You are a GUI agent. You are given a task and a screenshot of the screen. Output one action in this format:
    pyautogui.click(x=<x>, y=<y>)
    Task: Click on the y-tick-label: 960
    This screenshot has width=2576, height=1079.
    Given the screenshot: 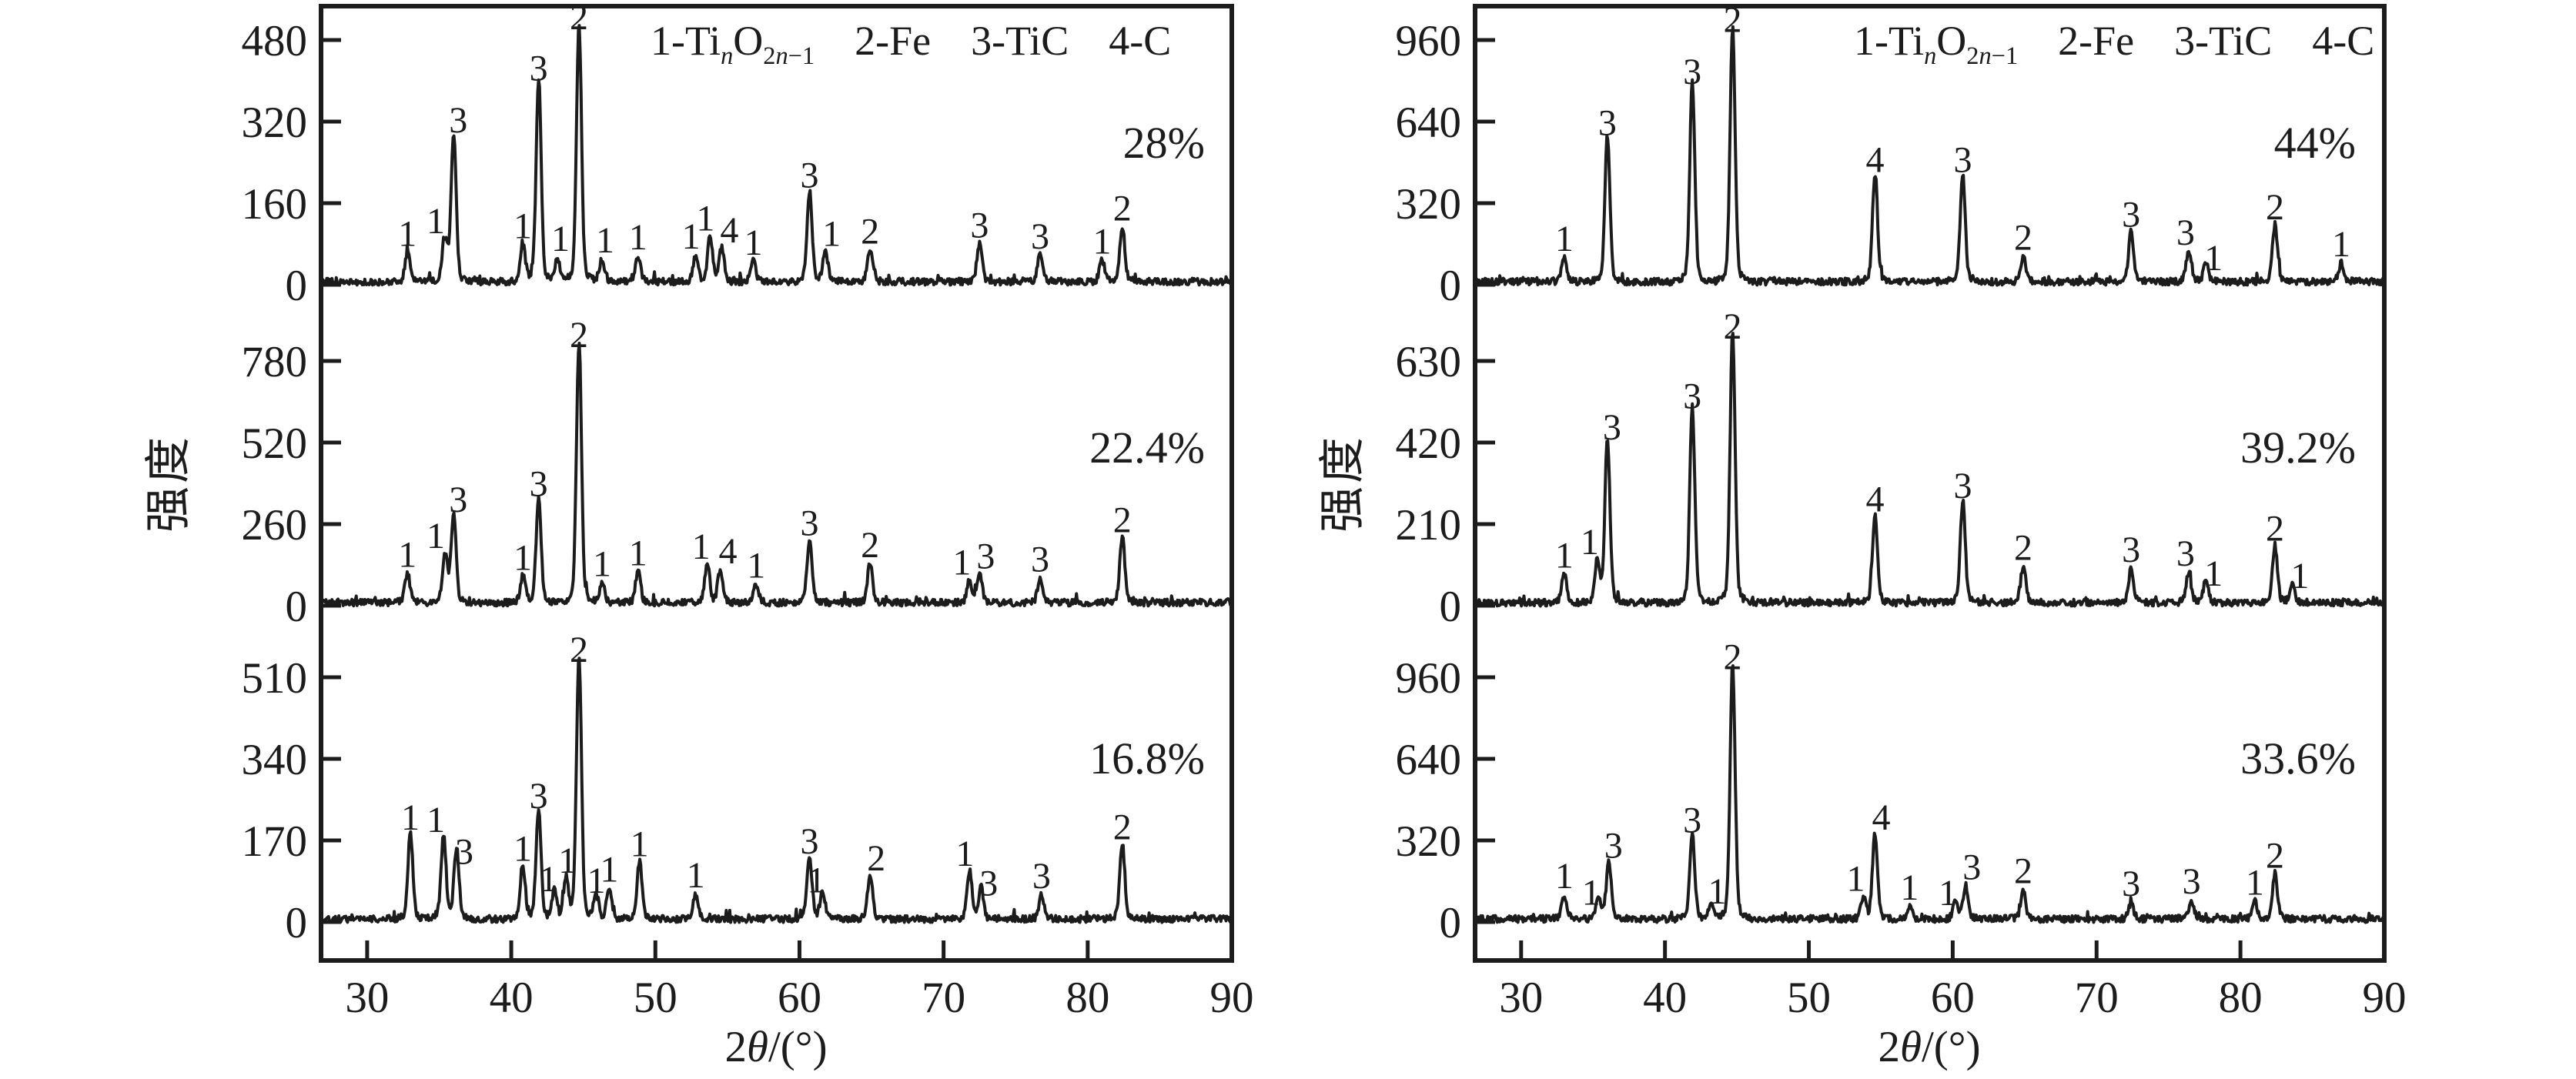 What is the action you would take?
    pyautogui.click(x=1429, y=41)
    